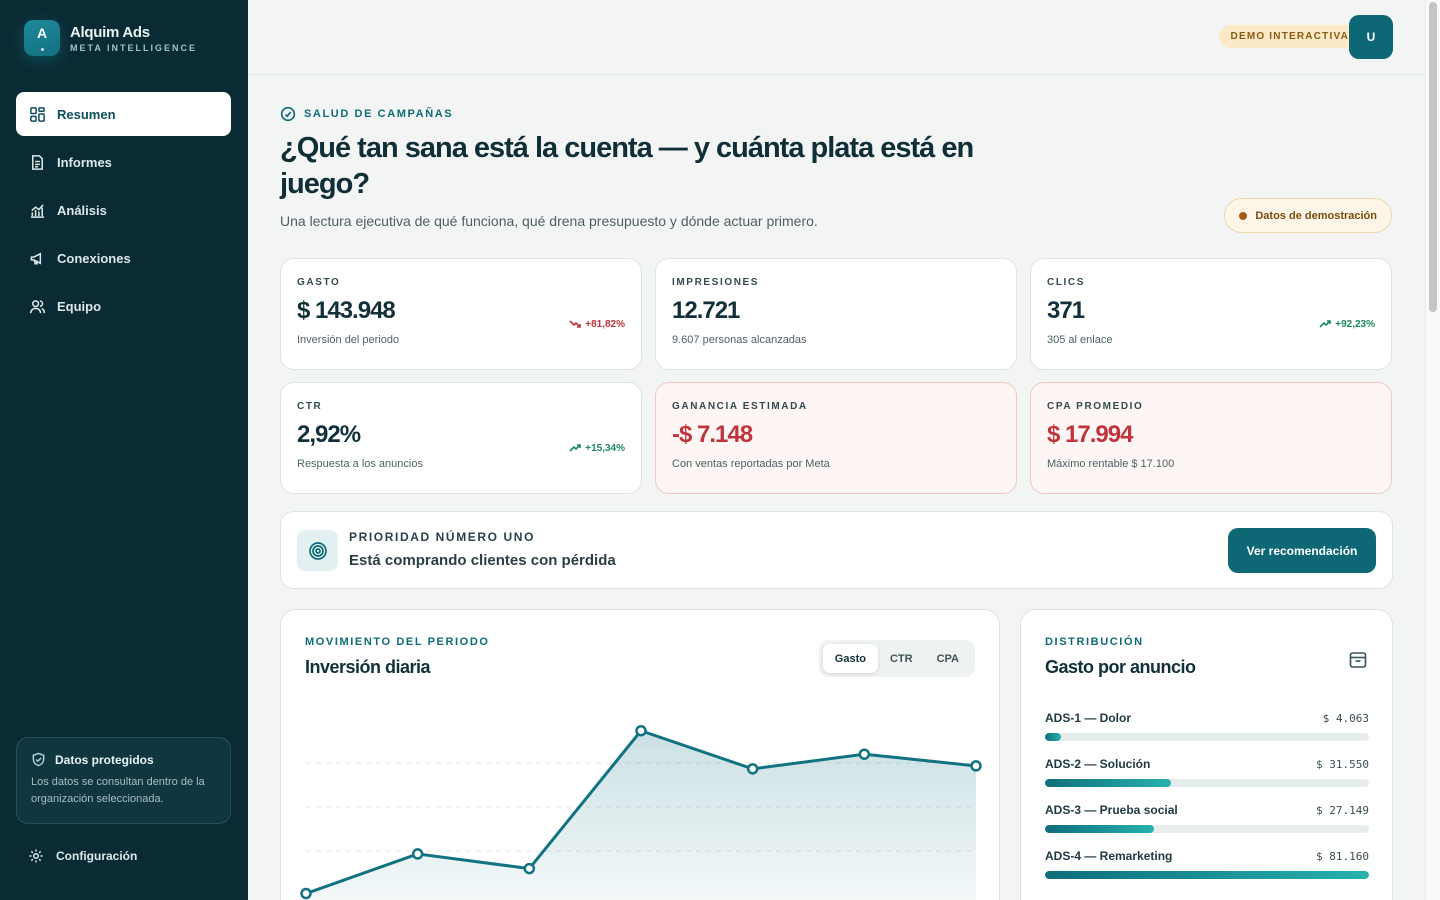 This screenshot has width=1440, height=900. What do you see at coordinates (1090, 434) in the screenshot?
I see `kpi-value: $ 17.994` at bounding box center [1090, 434].